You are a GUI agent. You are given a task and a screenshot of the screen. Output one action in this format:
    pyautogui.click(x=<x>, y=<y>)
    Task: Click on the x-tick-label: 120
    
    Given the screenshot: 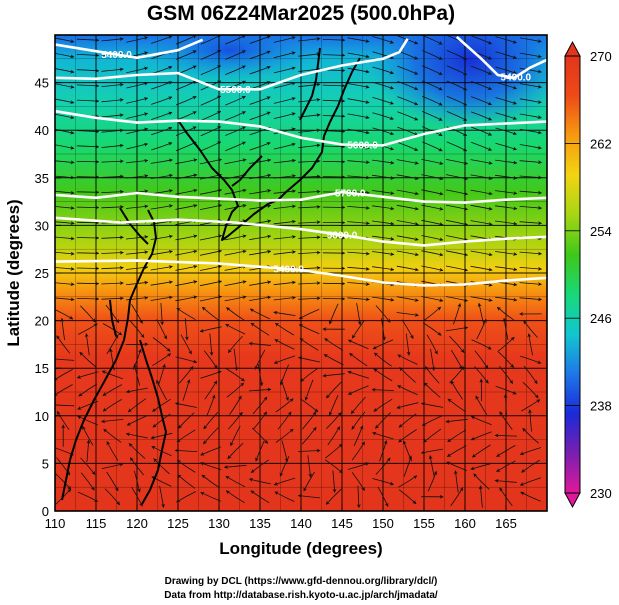 What is the action you would take?
    pyautogui.click(x=137, y=523)
    